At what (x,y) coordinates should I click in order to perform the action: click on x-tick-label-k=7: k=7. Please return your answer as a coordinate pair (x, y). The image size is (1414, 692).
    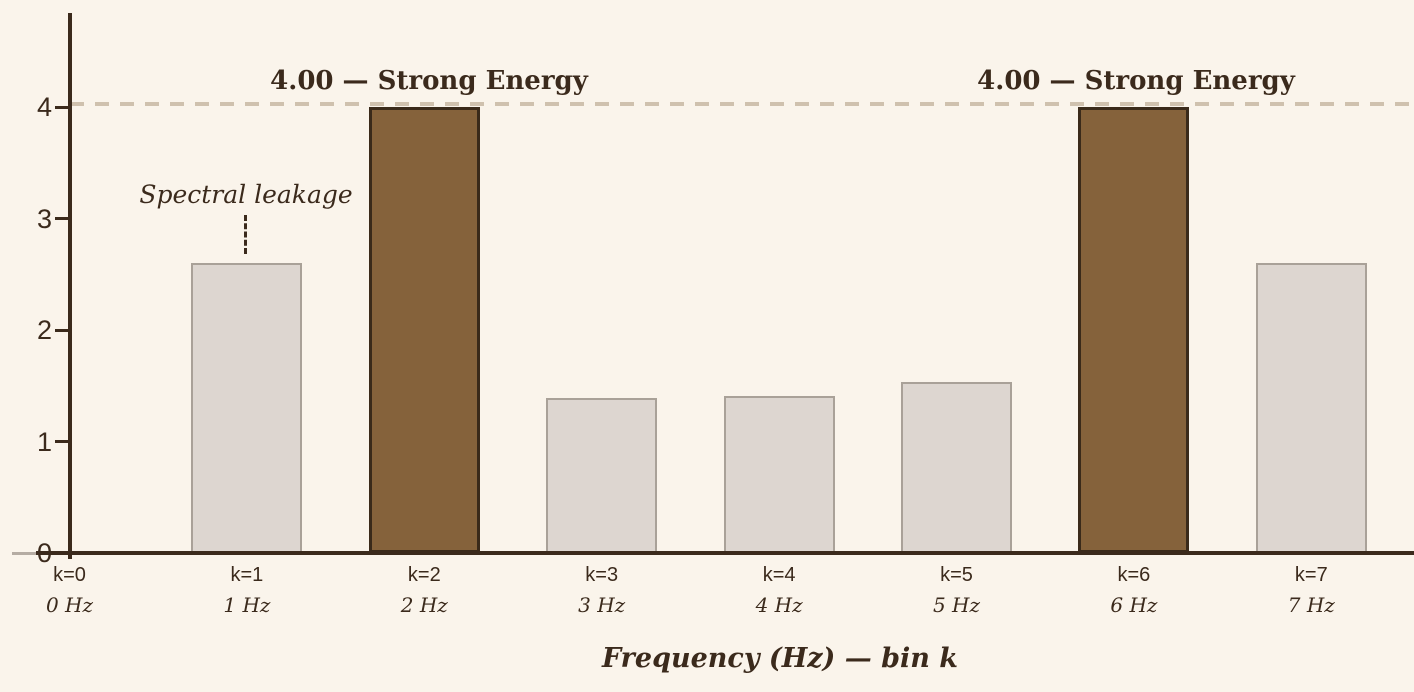
    Looking at the image, I should click on (1311, 575).